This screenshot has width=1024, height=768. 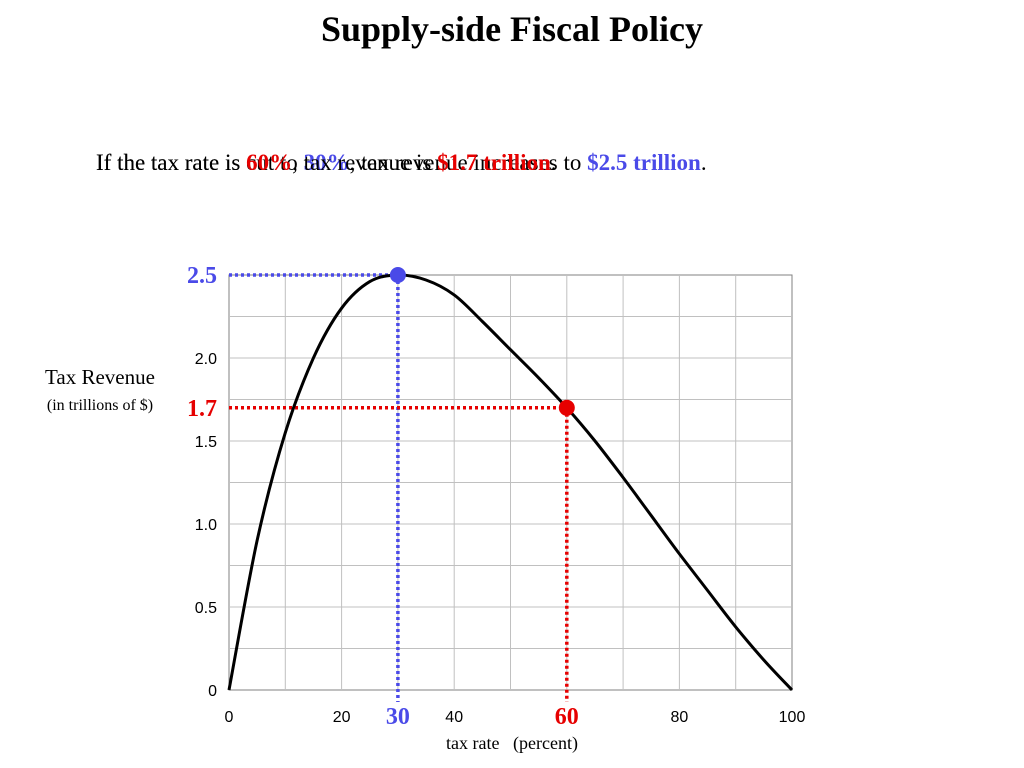 What do you see at coordinates (206, 608) in the screenshot?
I see `y-tick-label: 0.5` at bounding box center [206, 608].